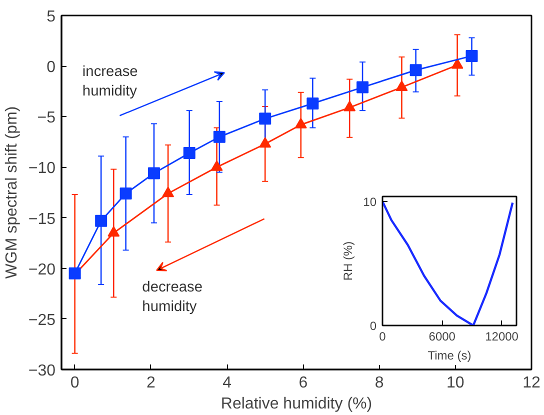  I want to click on y-axis-title: RH (%), so click(348, 261).